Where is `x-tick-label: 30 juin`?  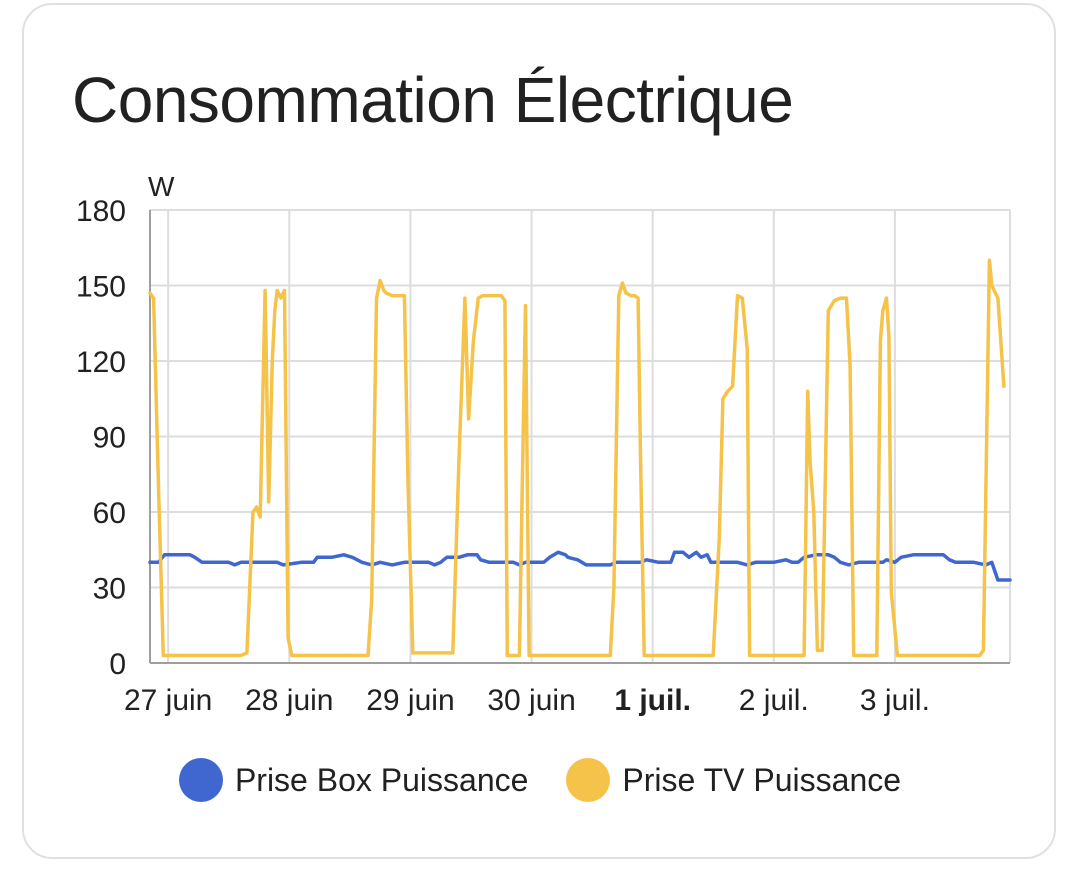
x-tick-label: 30 juin is located at coordinates (531, 700).